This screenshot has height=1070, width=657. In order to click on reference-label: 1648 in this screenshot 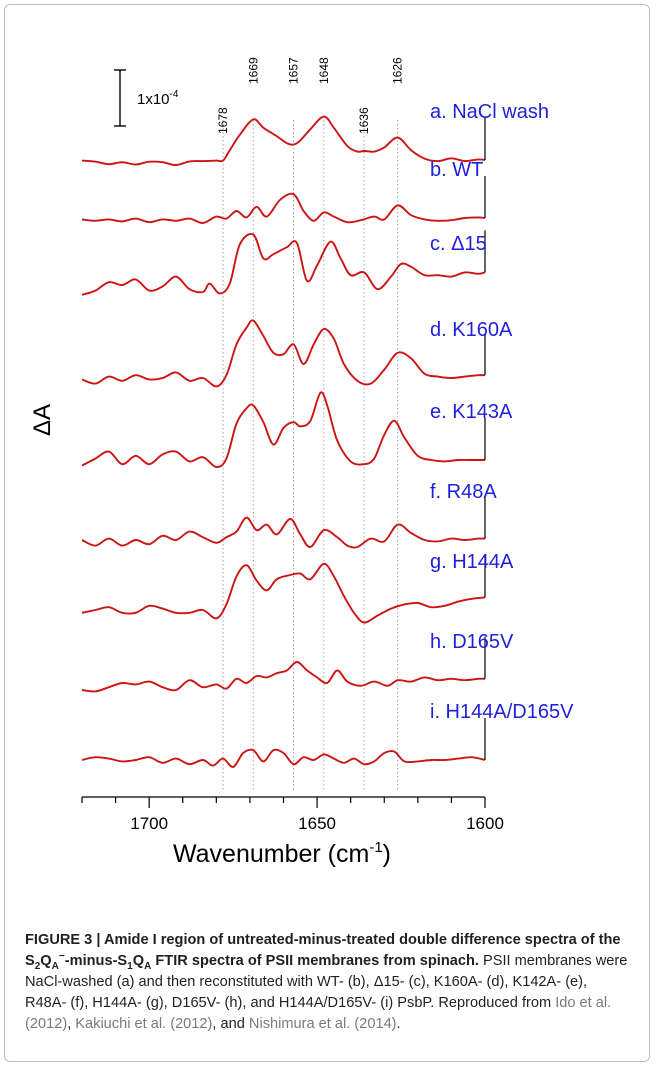, I will do `click(324, 70)`.